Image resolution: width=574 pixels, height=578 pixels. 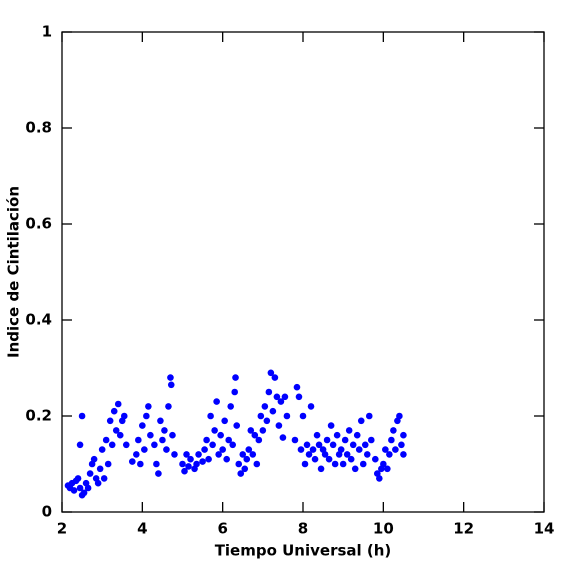 I want to click on x-tick-label: 12, so click(x=463, y=529).